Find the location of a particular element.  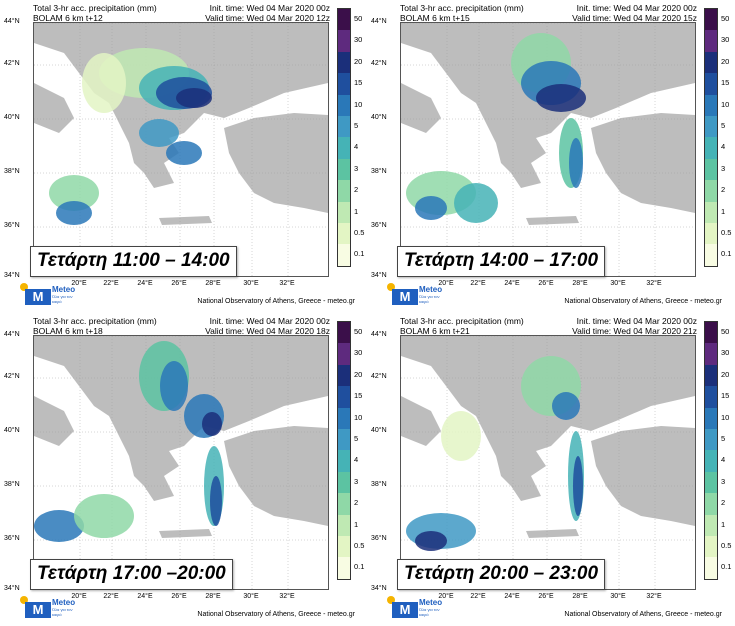

m-icon: M is located at coordinates (405, 297).